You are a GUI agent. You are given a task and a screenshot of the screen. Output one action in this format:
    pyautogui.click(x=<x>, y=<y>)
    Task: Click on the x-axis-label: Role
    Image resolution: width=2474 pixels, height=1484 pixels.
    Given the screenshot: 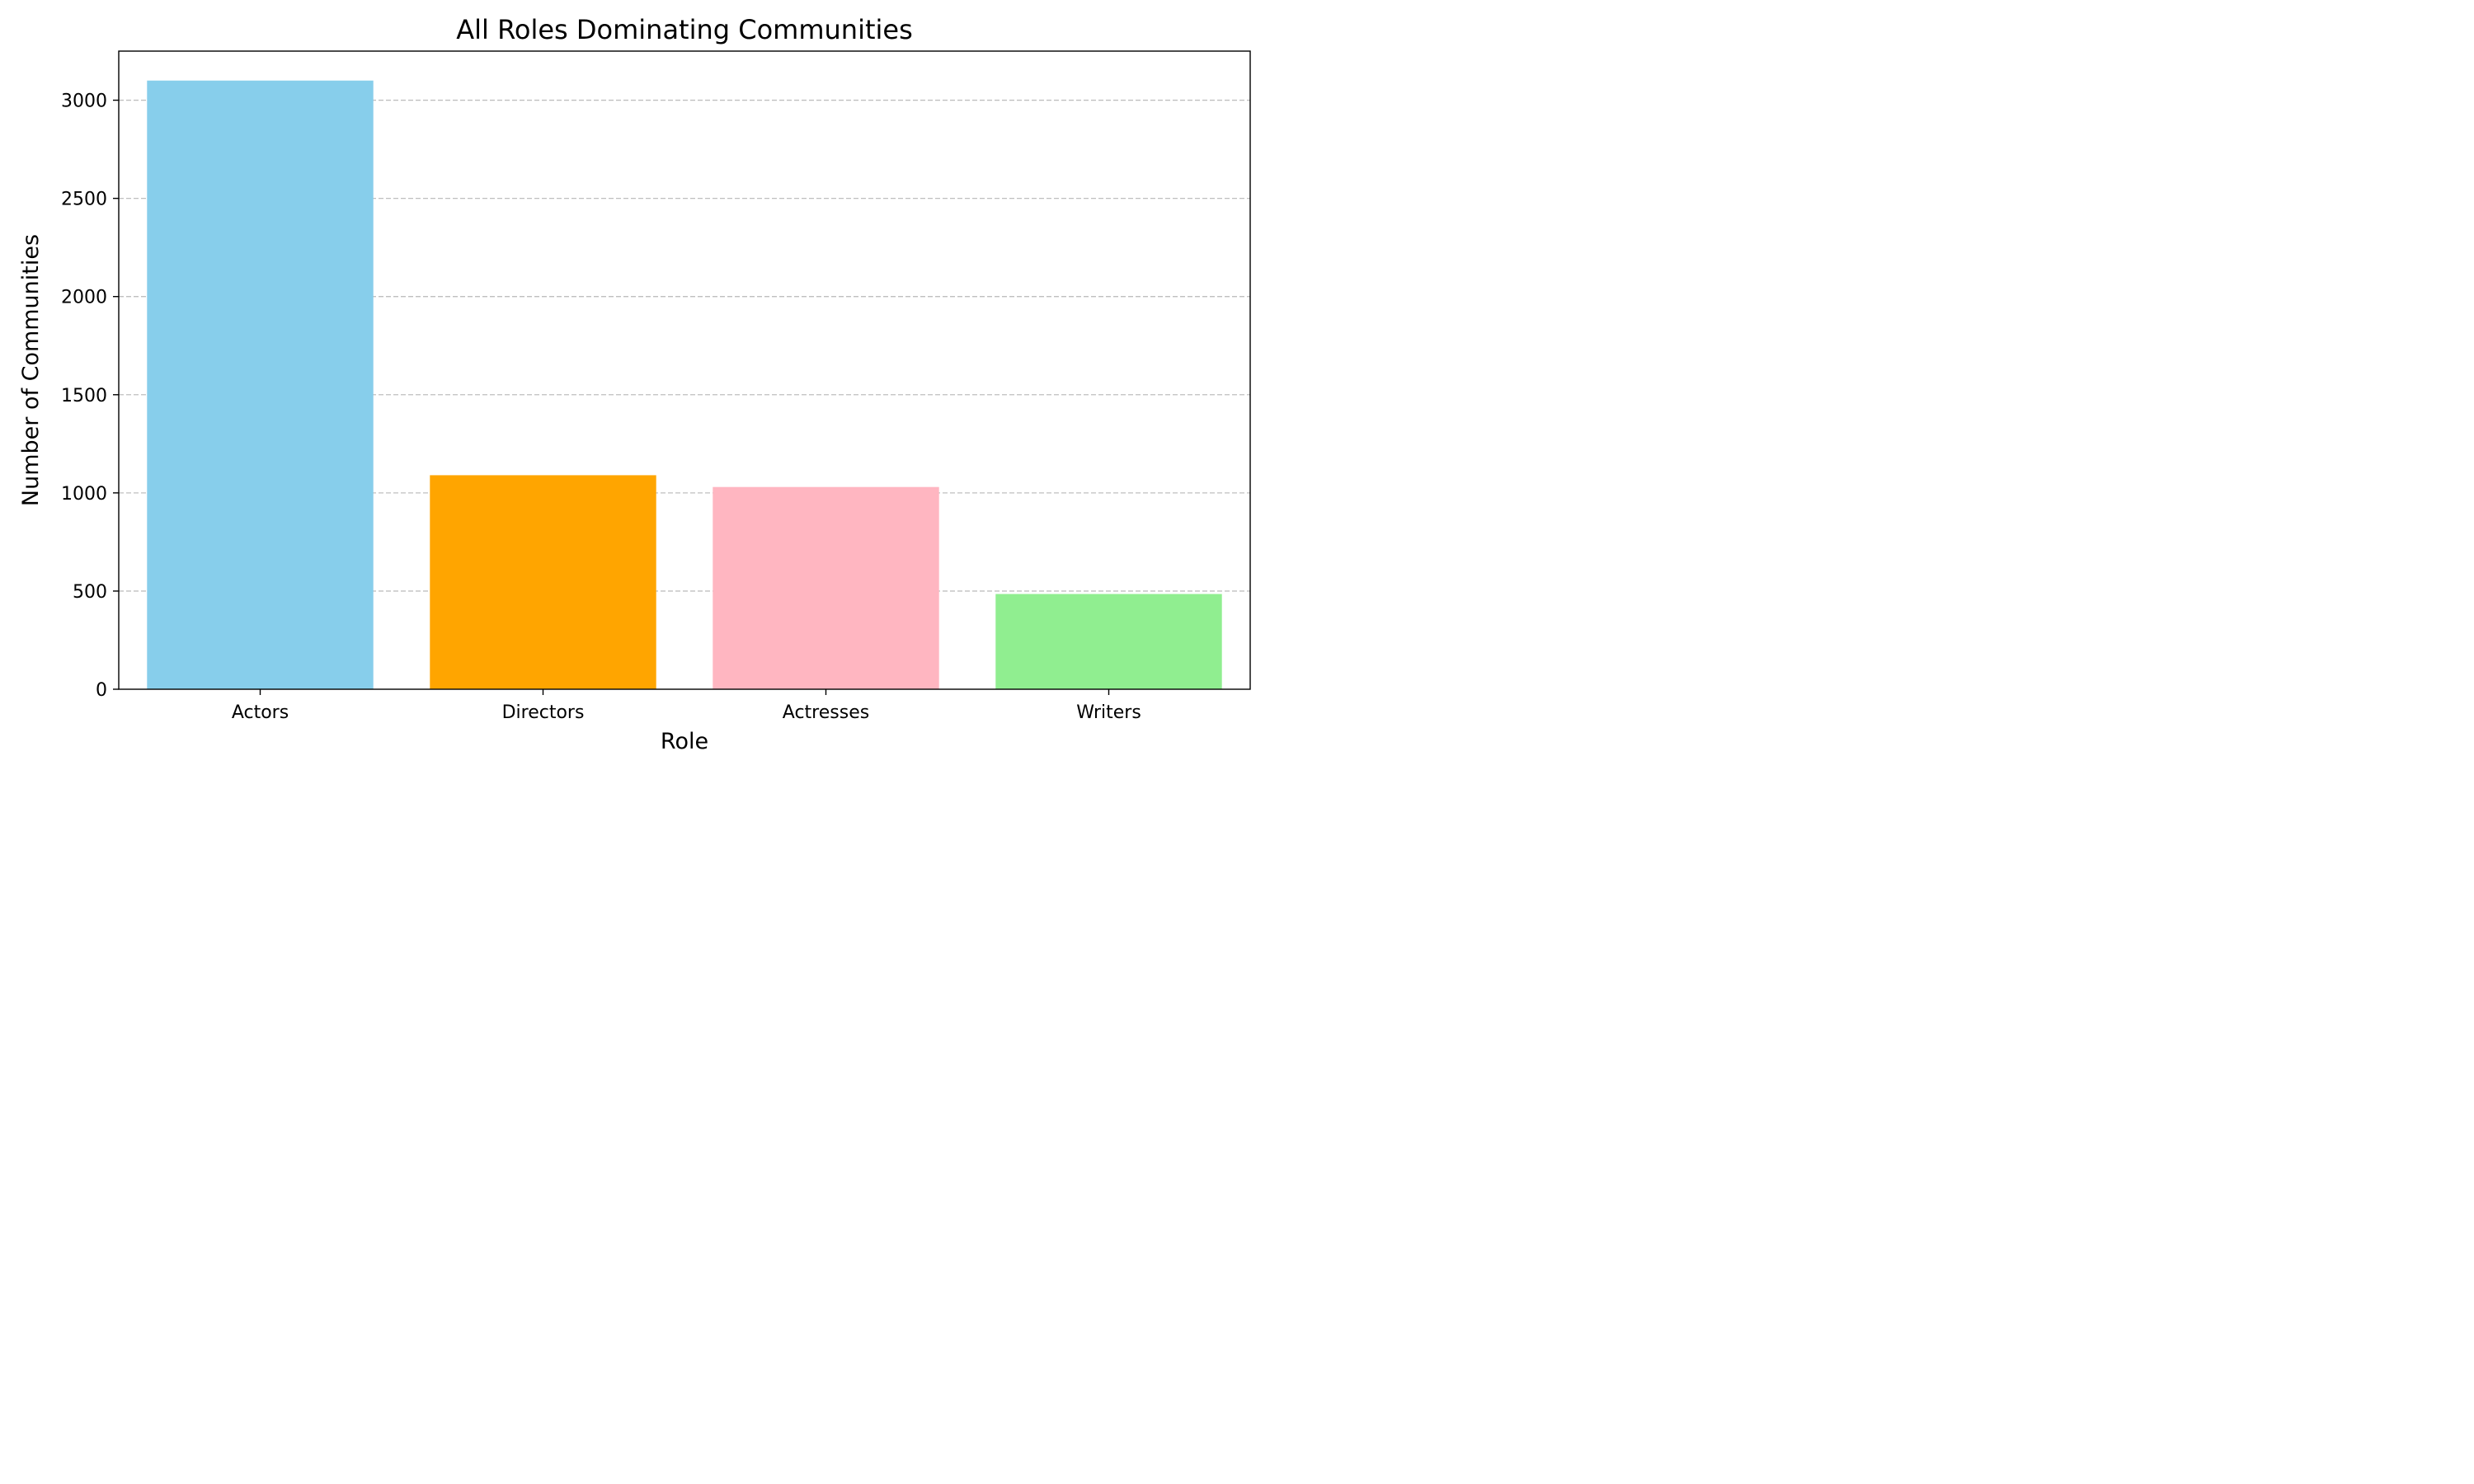 What is the action you would take?
    pyautogui.click(x=684, y=741)
    